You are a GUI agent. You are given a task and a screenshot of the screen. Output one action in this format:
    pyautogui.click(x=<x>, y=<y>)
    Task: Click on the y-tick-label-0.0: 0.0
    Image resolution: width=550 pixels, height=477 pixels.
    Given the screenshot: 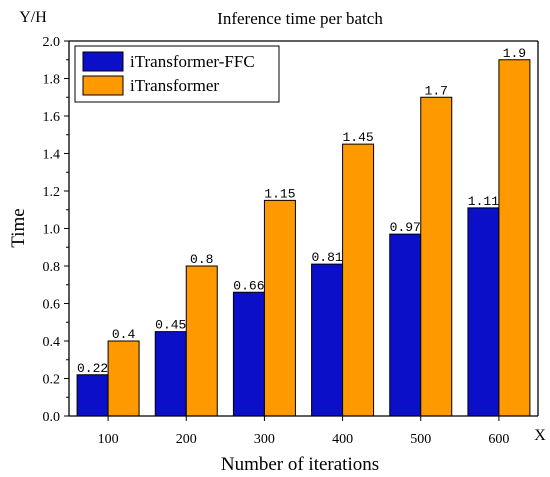 What is the action you would take?
    pyautogui.click(x=52, y=417)
    